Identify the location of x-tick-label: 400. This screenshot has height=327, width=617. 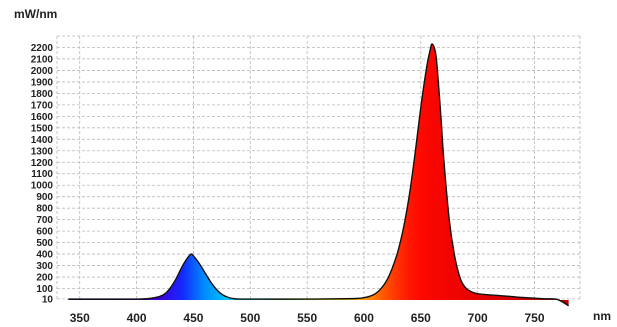
(137, 318).